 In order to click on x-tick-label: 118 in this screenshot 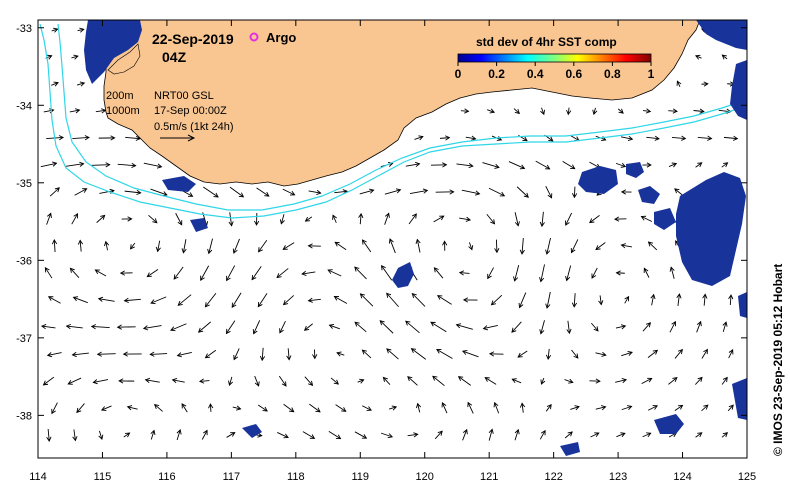, I will do `click(296, 477)`.